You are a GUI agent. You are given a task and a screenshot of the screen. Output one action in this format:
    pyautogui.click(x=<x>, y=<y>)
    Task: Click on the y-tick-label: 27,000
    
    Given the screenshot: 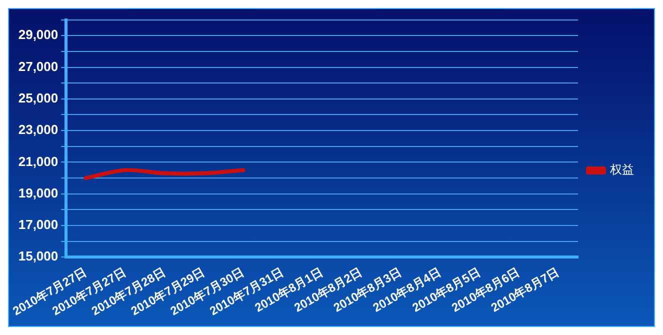 What is the action you would take?
    pyautogui.click(x=38, y=66)
    